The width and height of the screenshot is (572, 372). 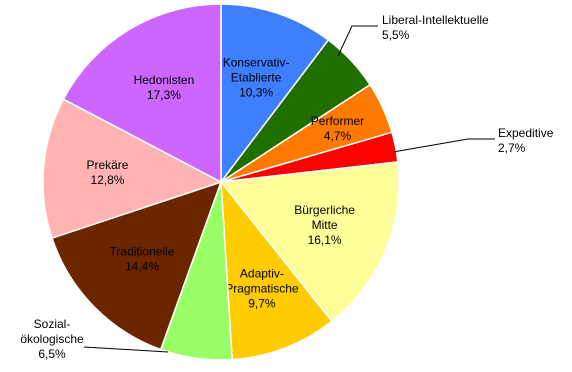 I want to click on slice-label-1-name: Konservativ-, so click(x=256, y=62).